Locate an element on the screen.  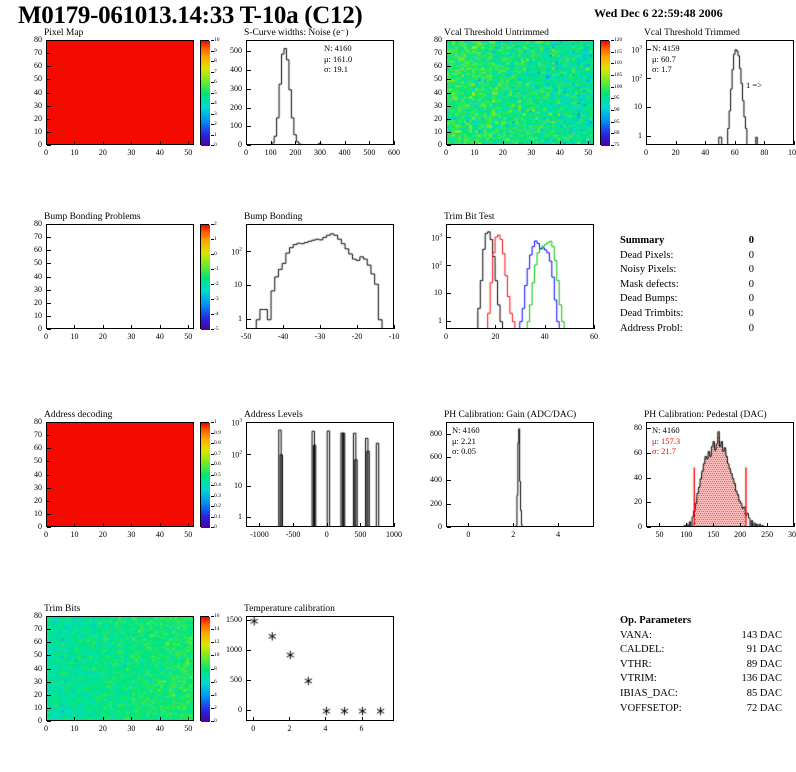
bump-bonding-problems-xtick: 40 is located at coordinates (159, 336).